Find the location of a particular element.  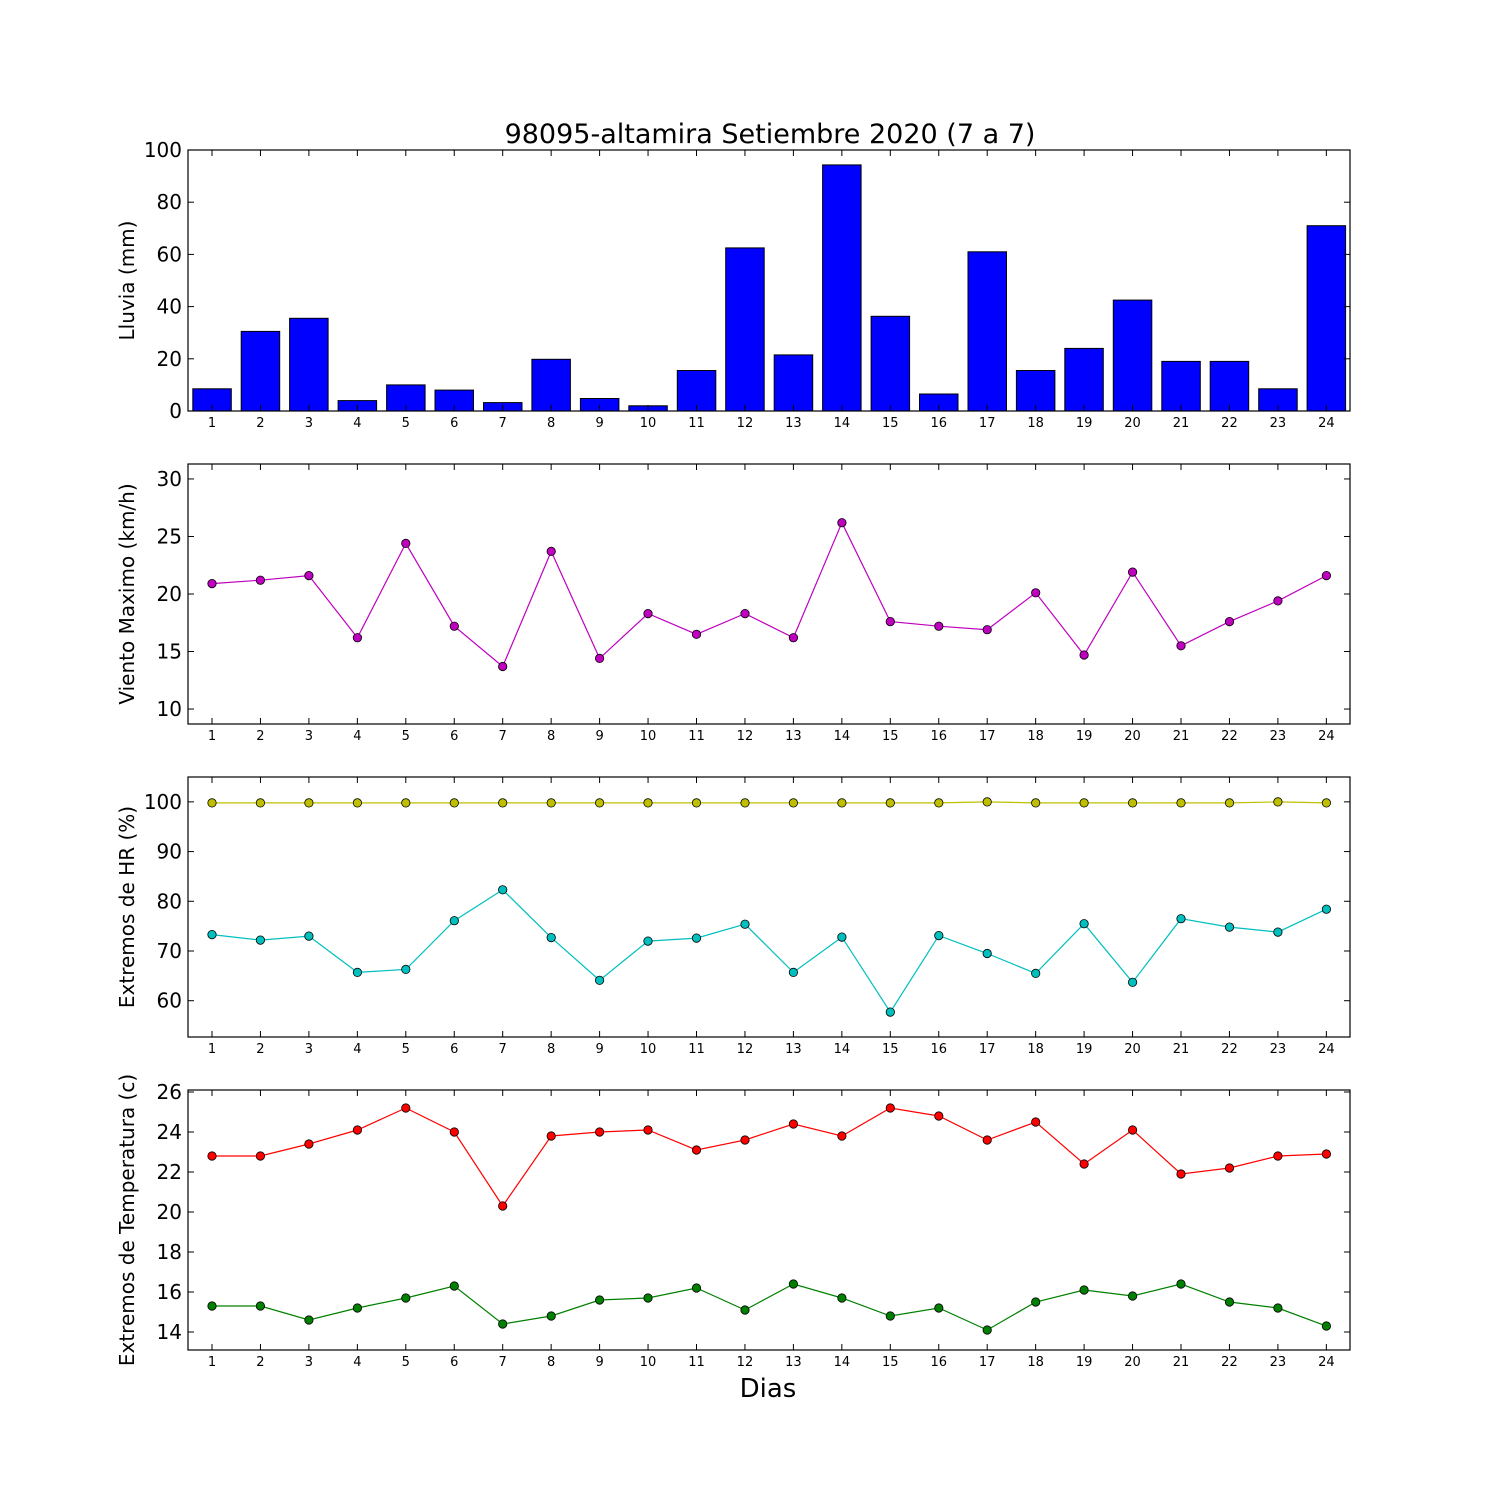

y-tick-label: 25 is located at coordinates (169, 536).